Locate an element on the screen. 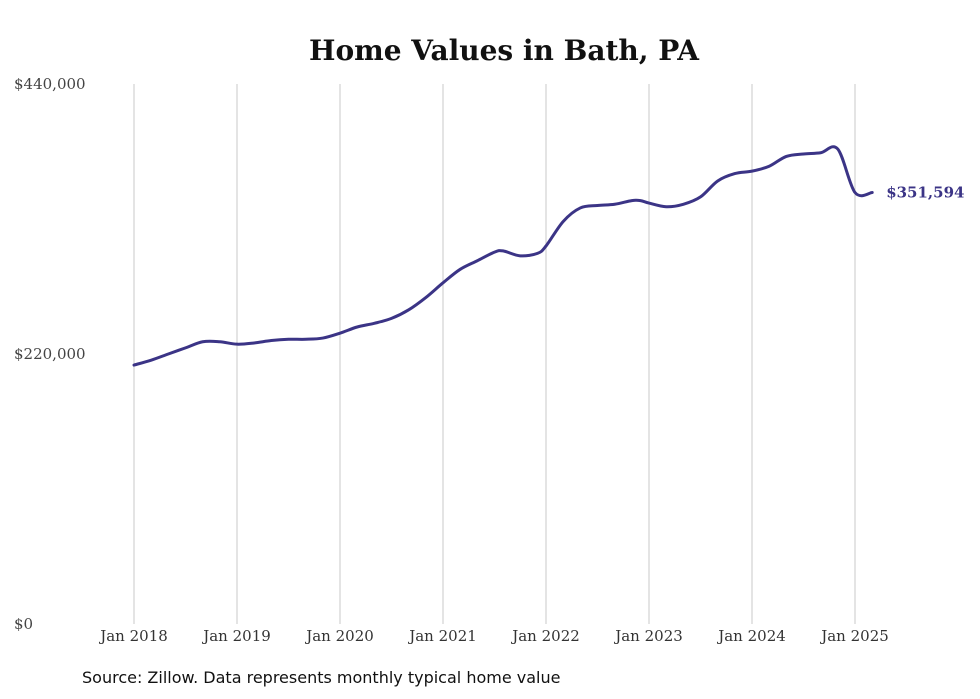 This screenshot has height=699, width=980. x-tick-label: Jan 2019 is located at coordinates (236, 636).